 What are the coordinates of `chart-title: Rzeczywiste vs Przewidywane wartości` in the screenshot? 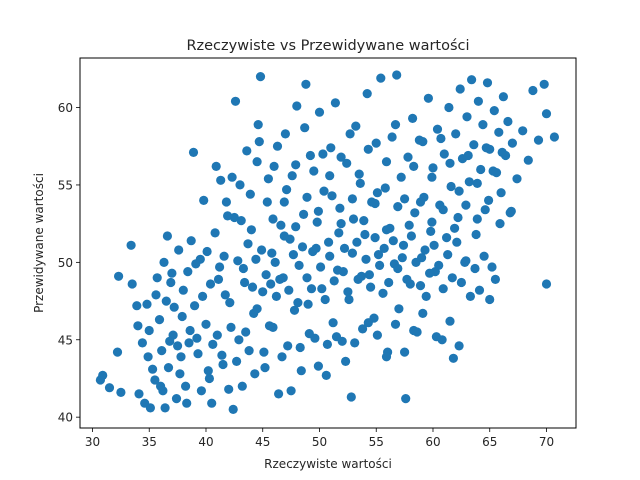 It's located at (327, 46).